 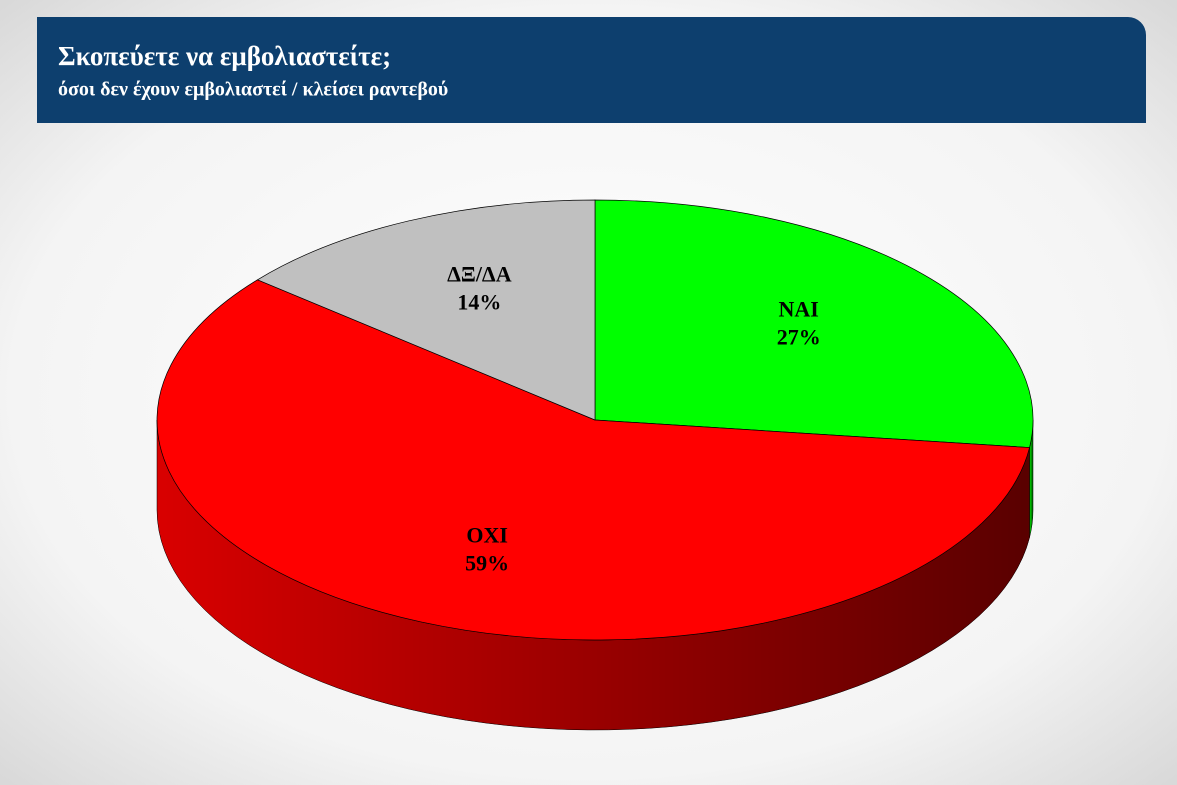 What do you see at coordinates (1031, 479) in the screenshot?
I see `slice-side-shade` at bounding box center [1031, 479].